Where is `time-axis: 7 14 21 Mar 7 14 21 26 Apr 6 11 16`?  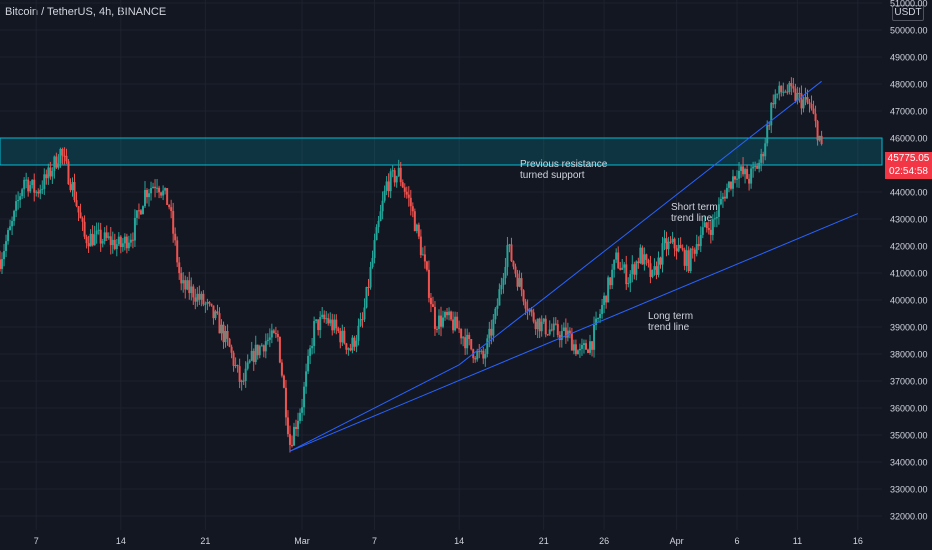
time-axis: 7 14 21 Mar 7 14 21 26 Apr 6 11 16 is located at coordinates (448, 541).